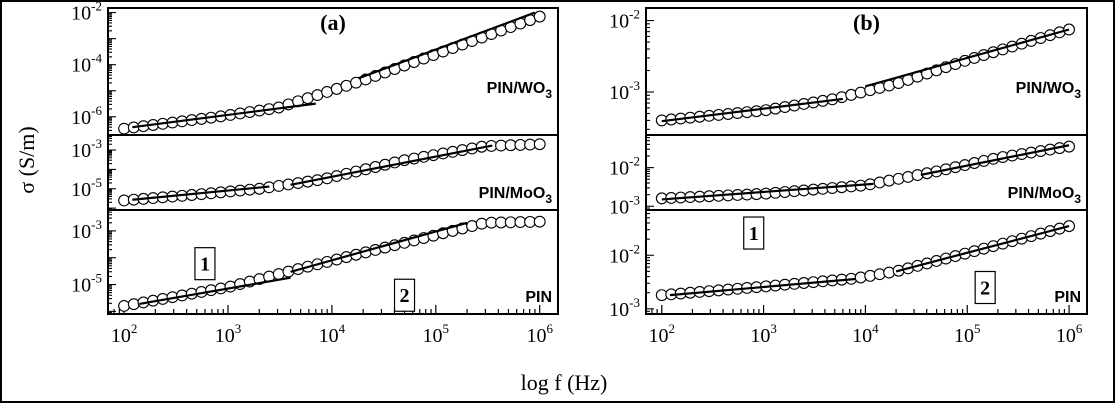  I want to click on subplot-pin-wo3: 10⁻² 10⁻⁴ 10⁻⁶ PIN/WO3, so click(312, 68).